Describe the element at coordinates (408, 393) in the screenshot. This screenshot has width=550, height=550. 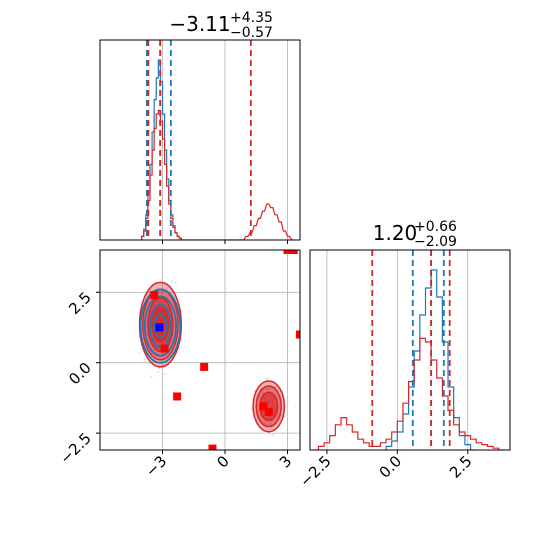
I see `histogram-y-red` at that location.